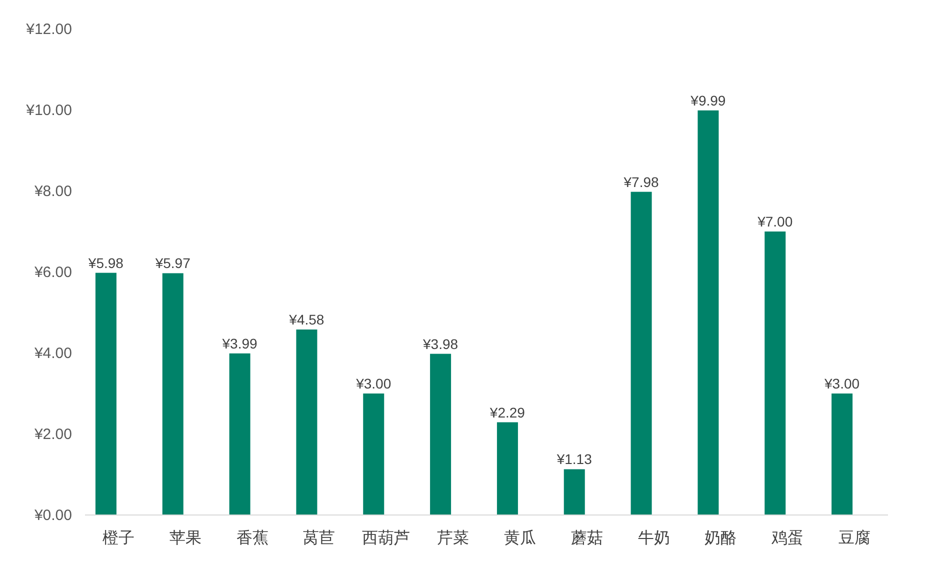 Image resolution: width=929 pixels, height=563 pixels. Describe the element at coordinates (52, 272) in the screenshot. I see `y-tick-label: ¥6.00` at that location.